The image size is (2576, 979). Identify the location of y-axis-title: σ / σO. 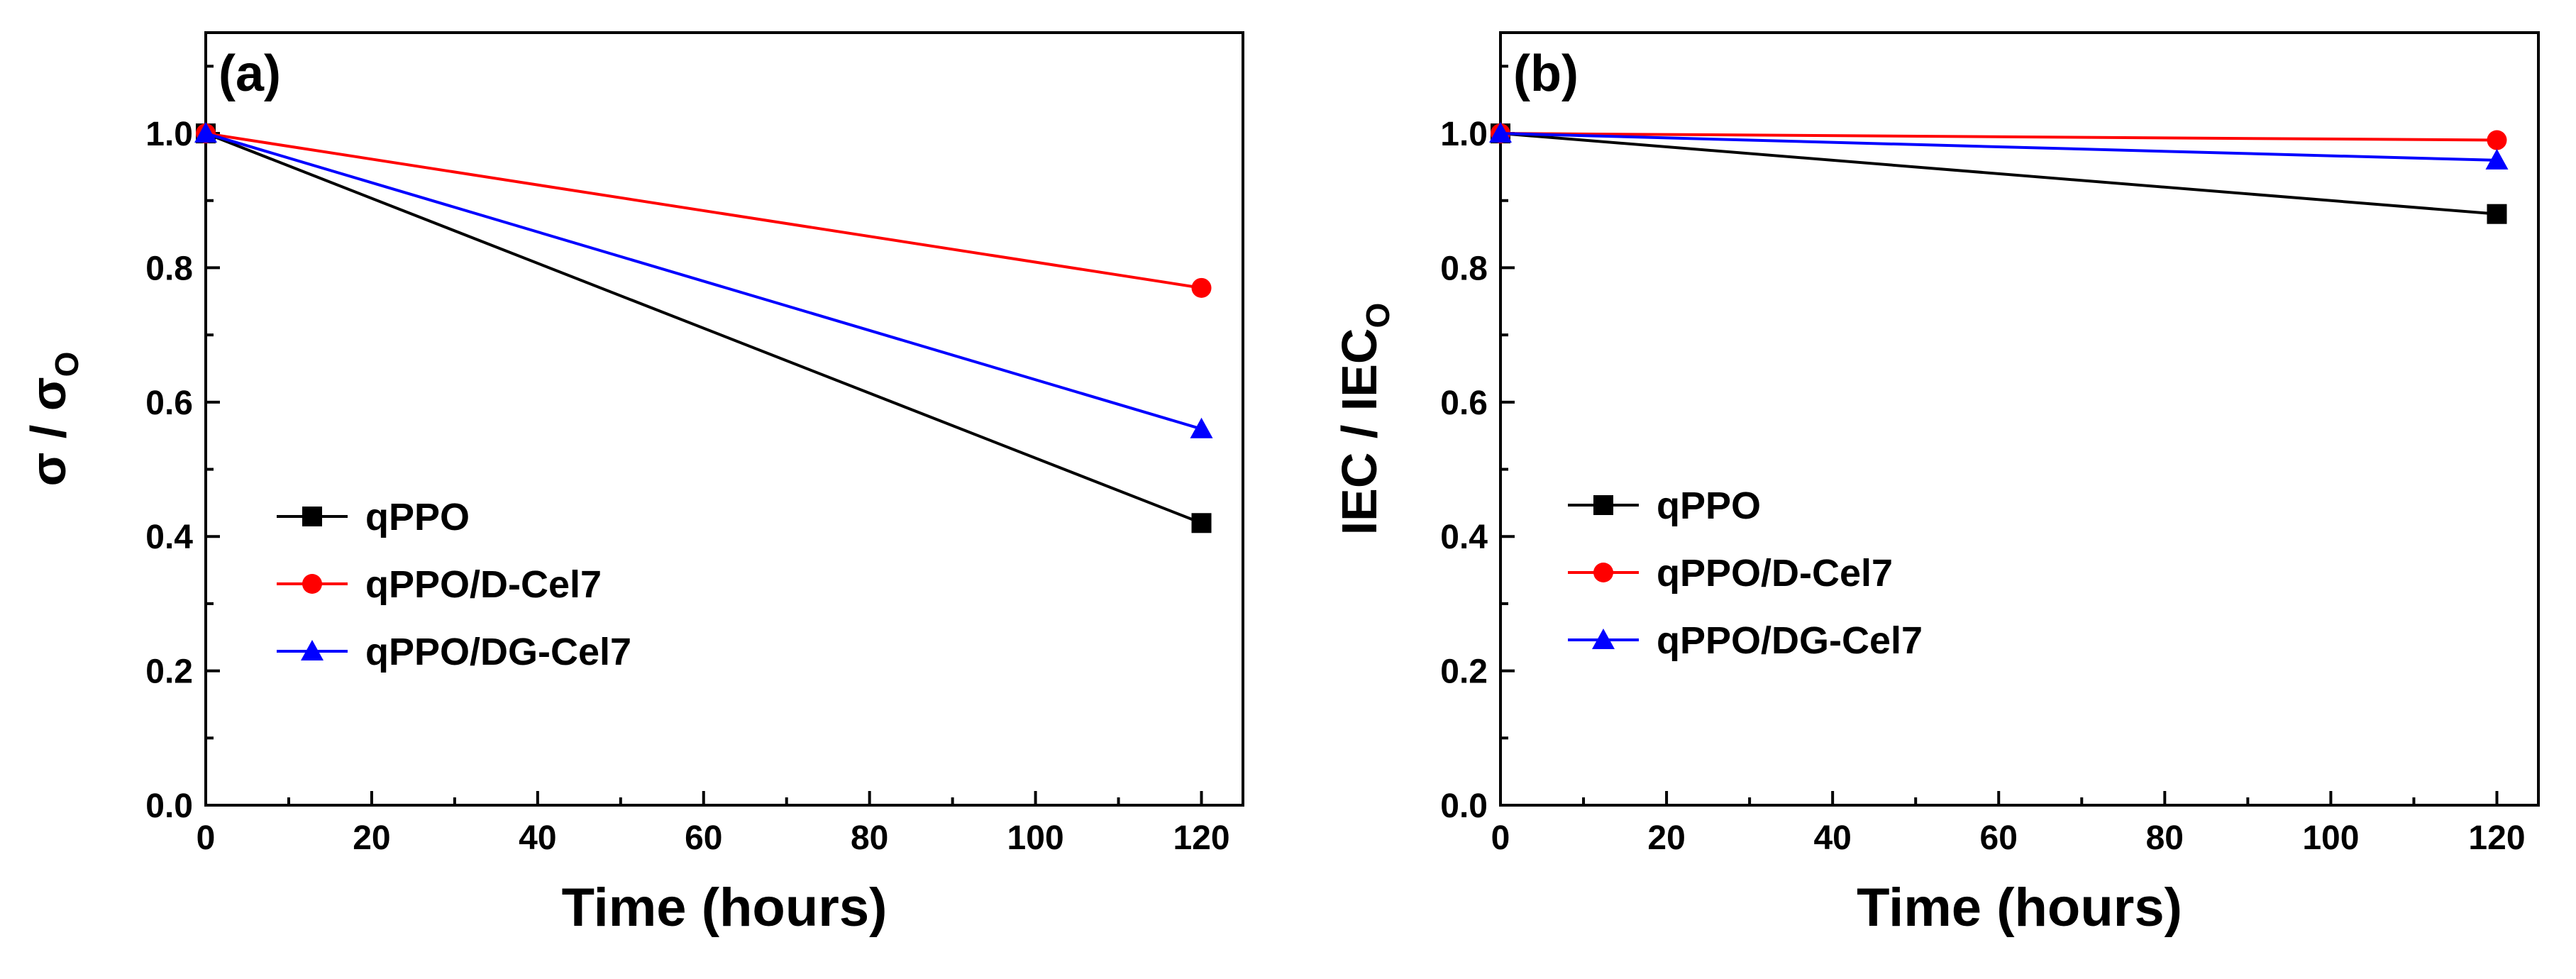
(53, 419).